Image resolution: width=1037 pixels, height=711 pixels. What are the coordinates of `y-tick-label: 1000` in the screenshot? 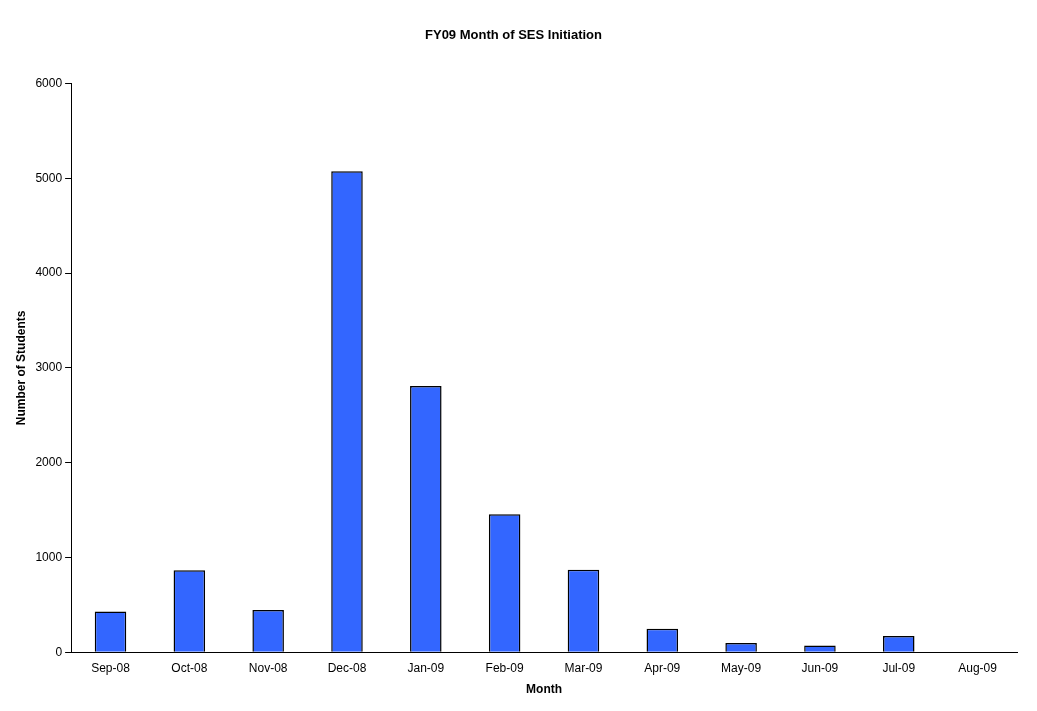 It's located at (49, 556).